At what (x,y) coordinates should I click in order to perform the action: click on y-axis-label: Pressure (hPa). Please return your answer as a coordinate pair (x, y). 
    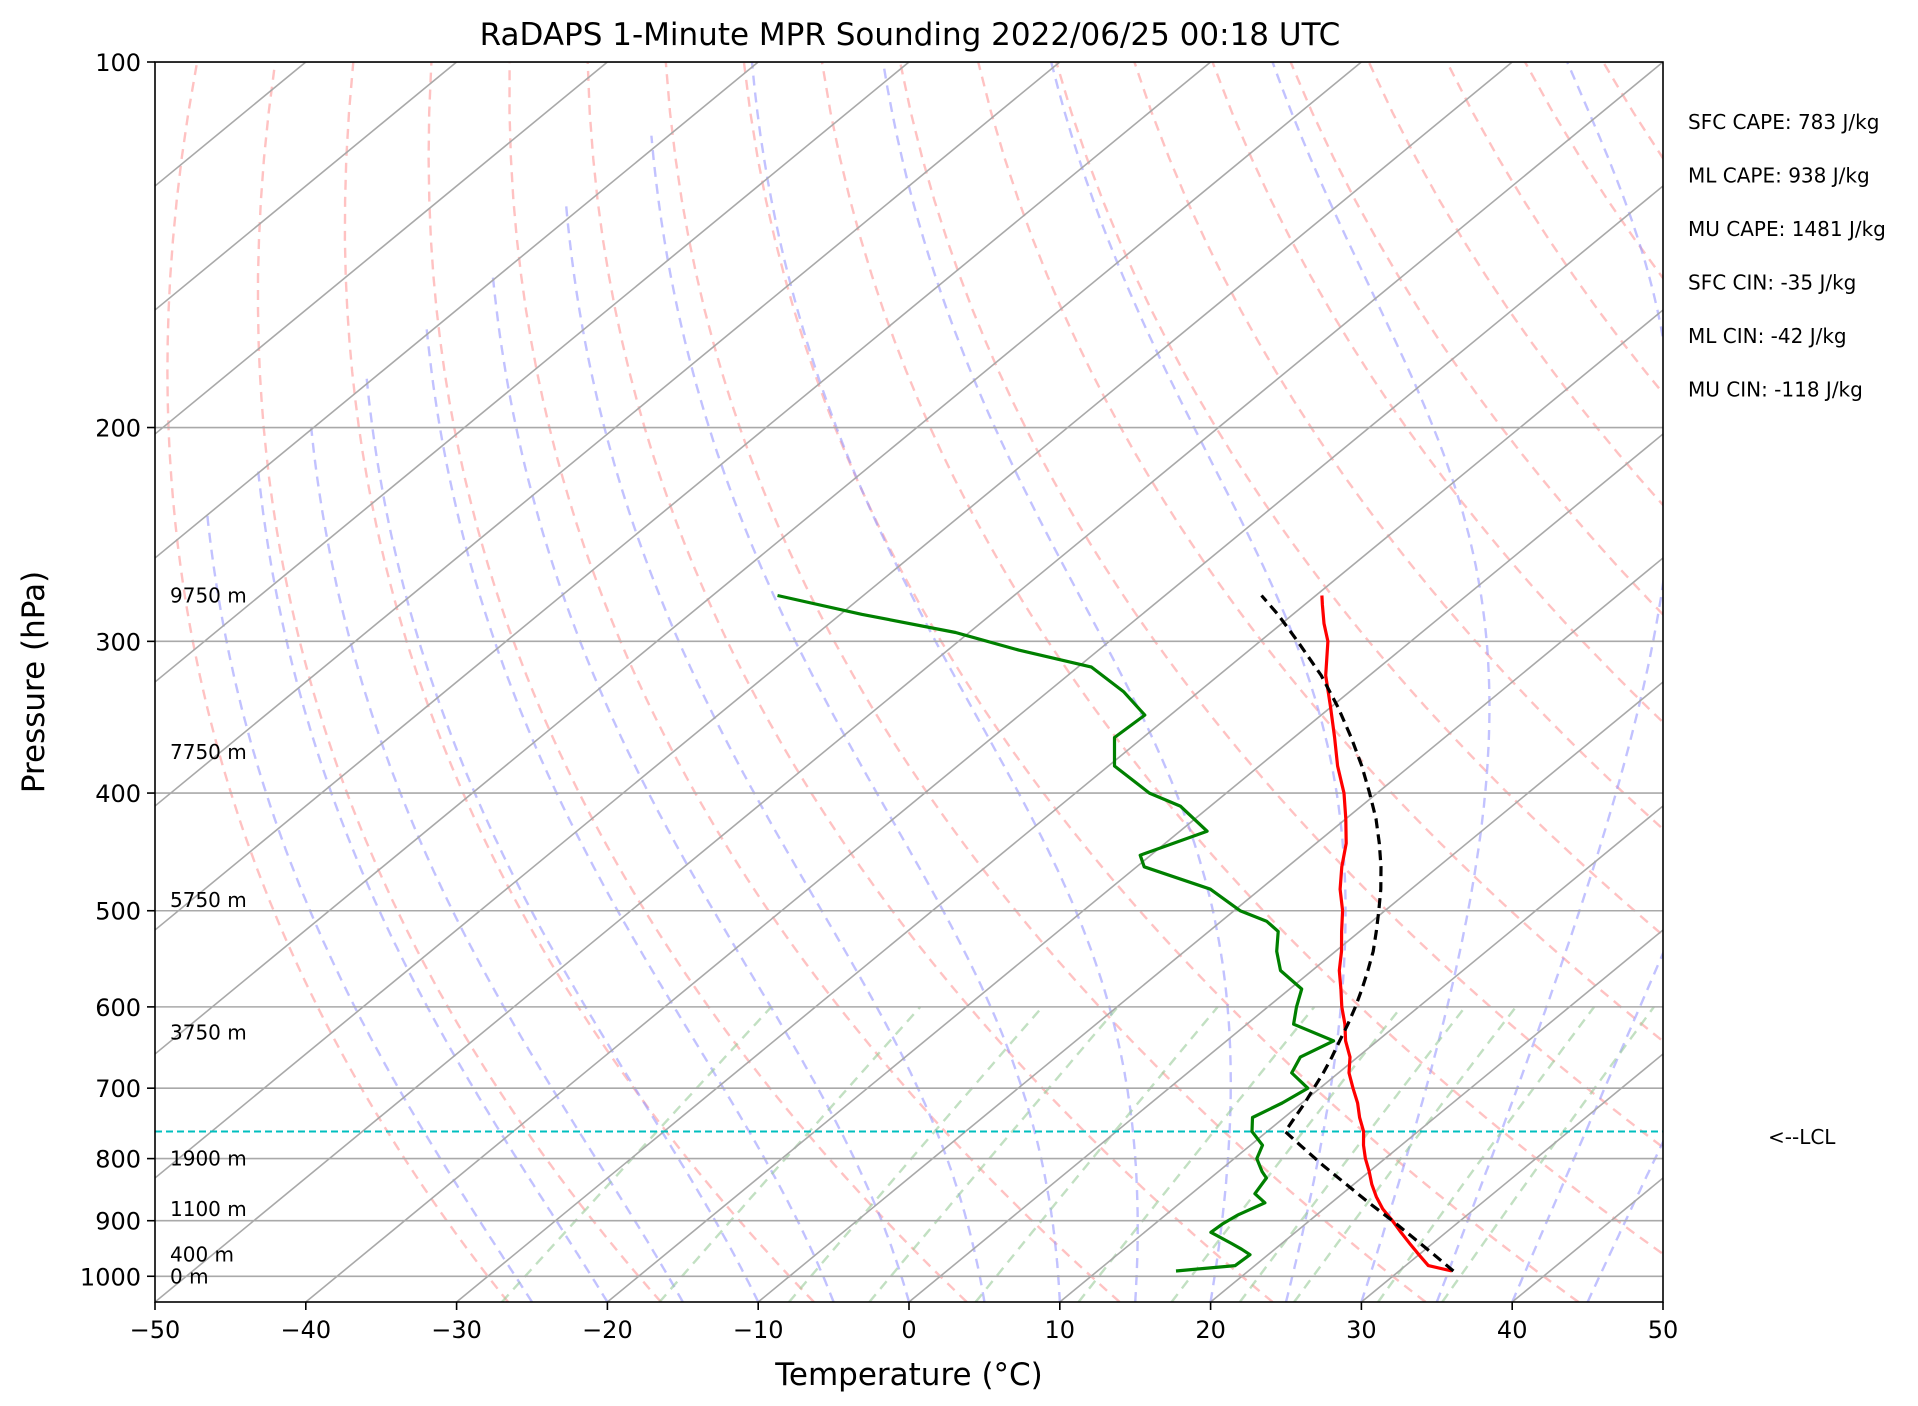
    Looking at the image, I should click on (34, 682).